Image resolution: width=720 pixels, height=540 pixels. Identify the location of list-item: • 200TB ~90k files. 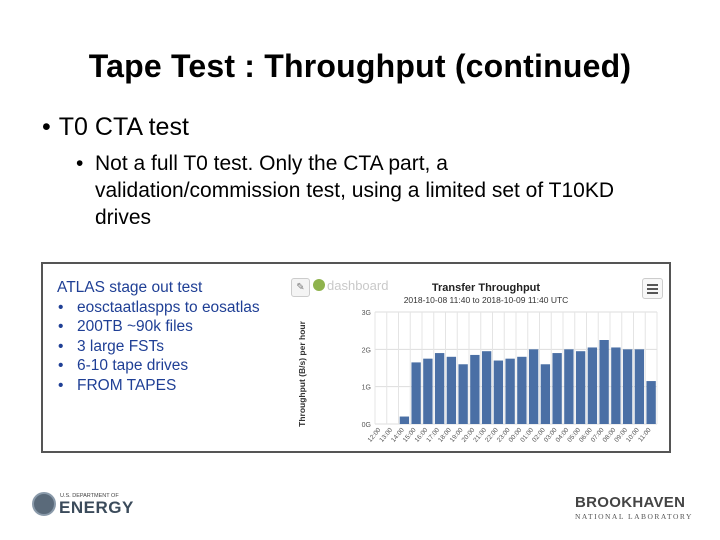
(125, 326).